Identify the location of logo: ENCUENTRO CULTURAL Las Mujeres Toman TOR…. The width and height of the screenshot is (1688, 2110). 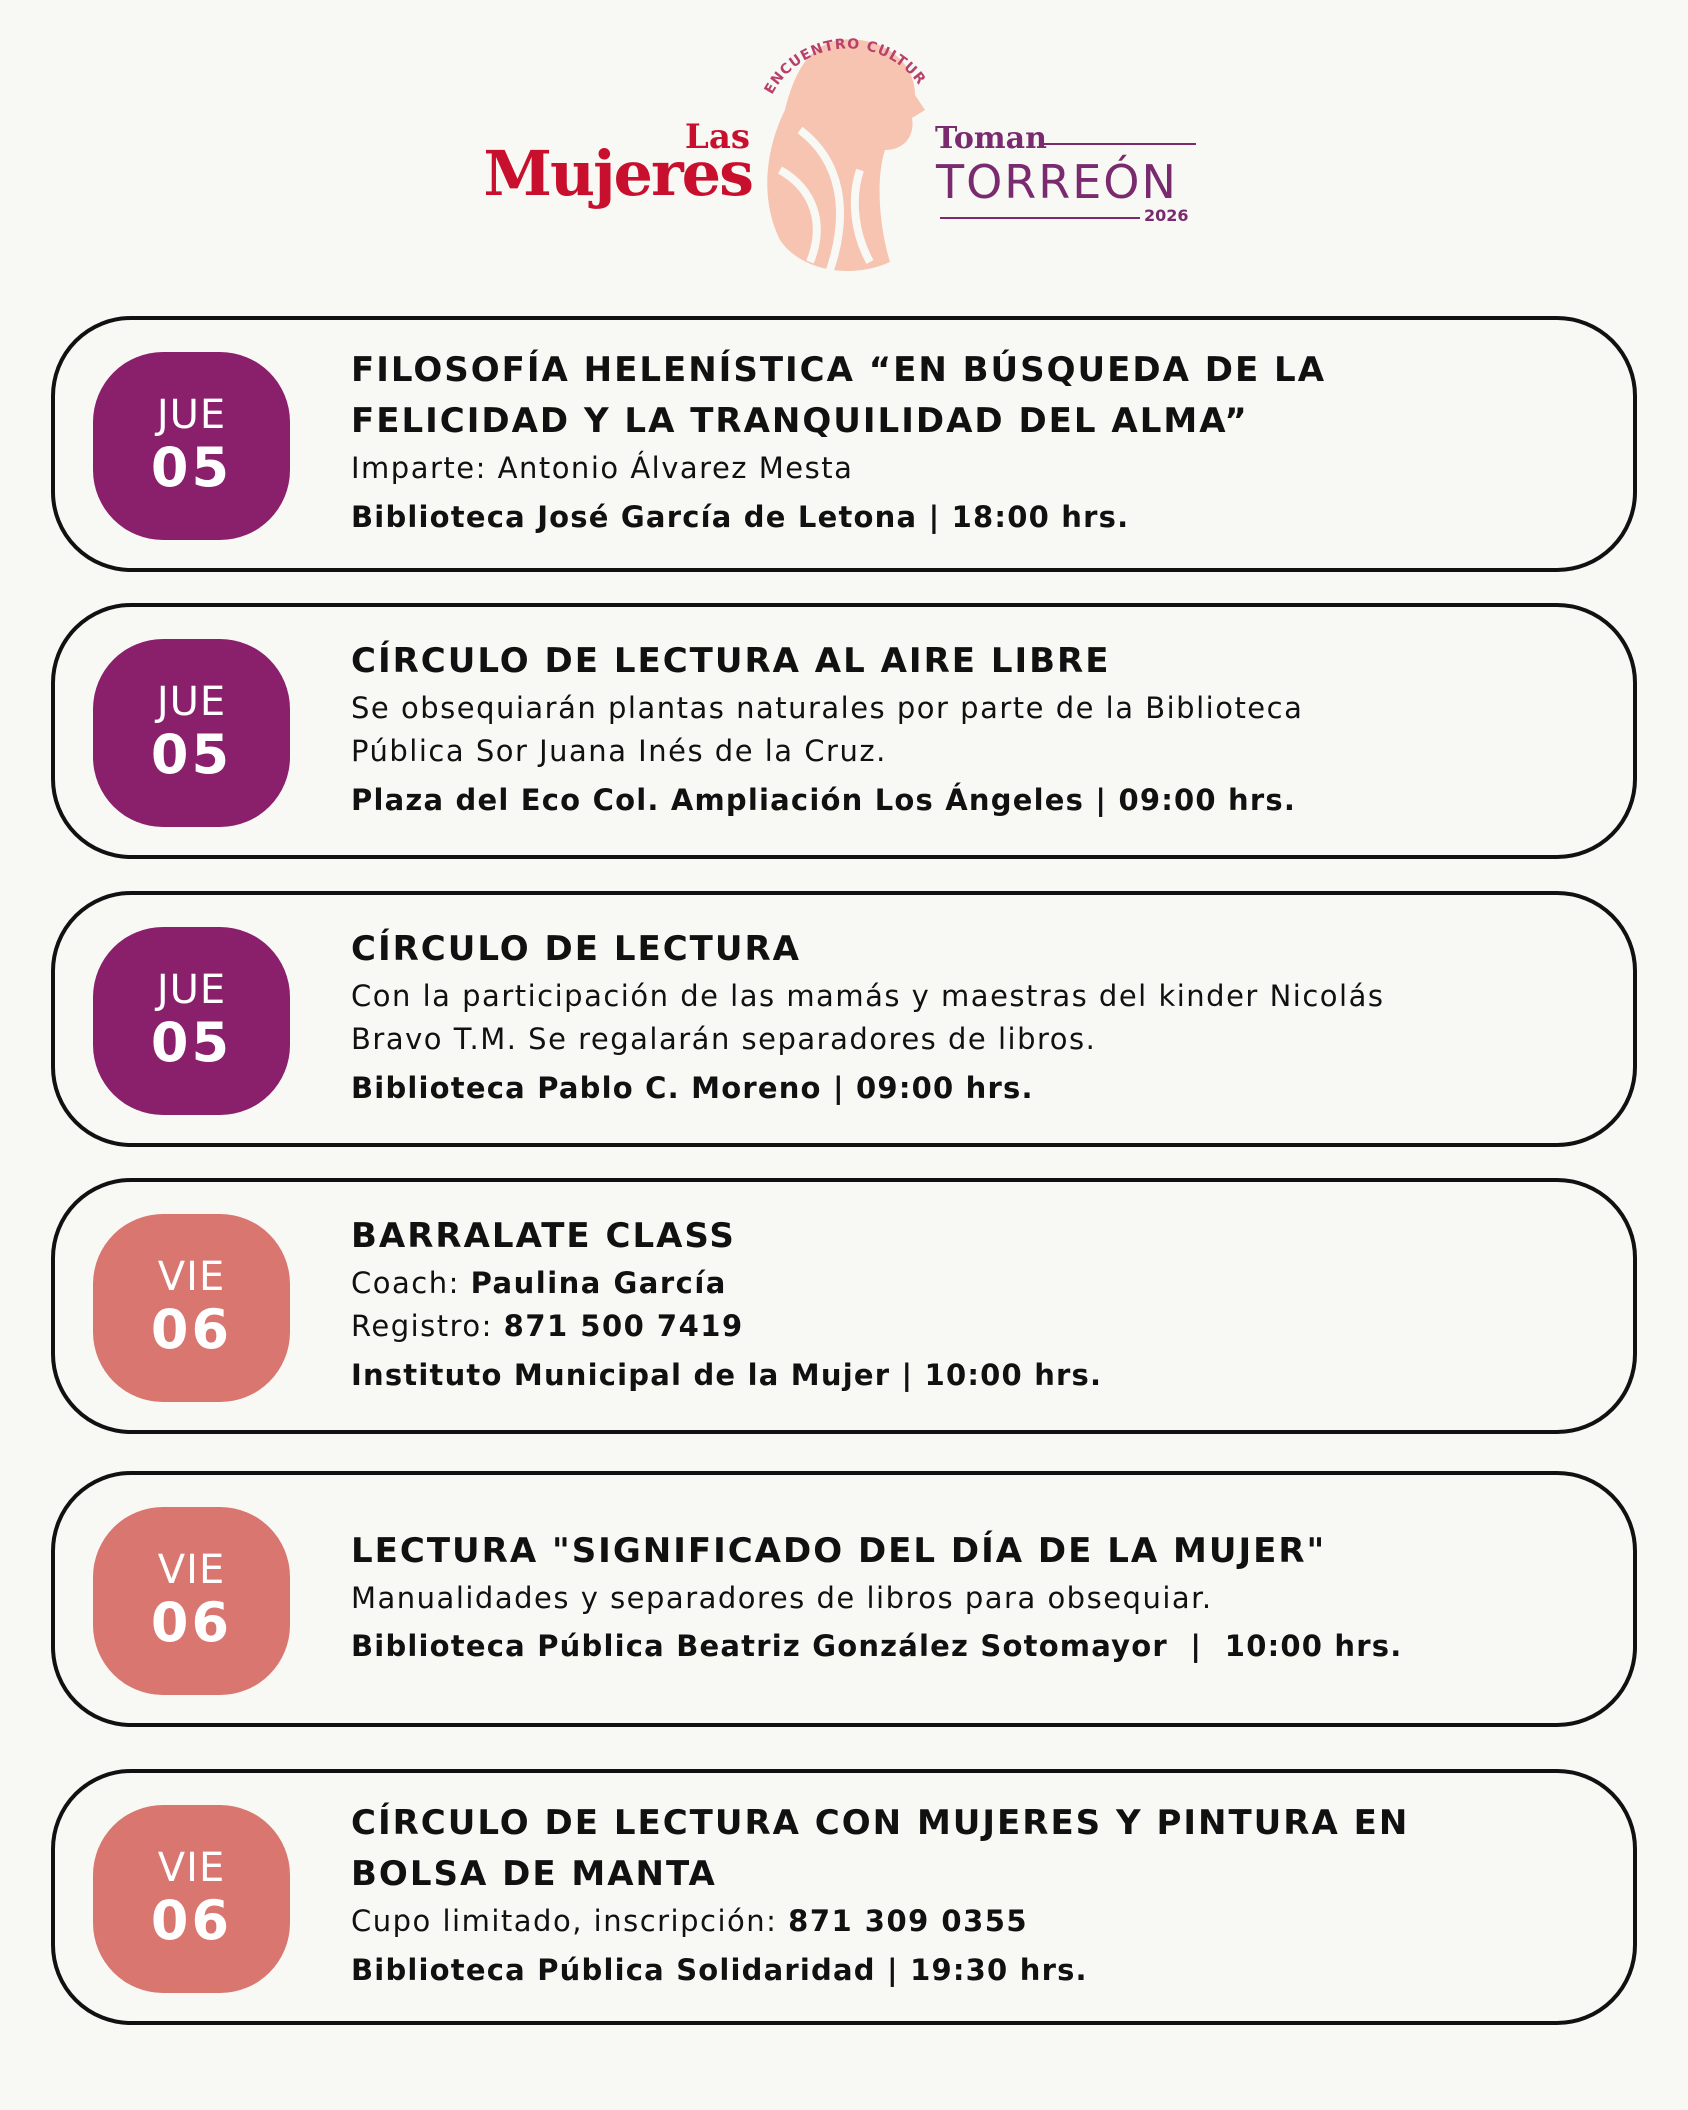
(598, 136).